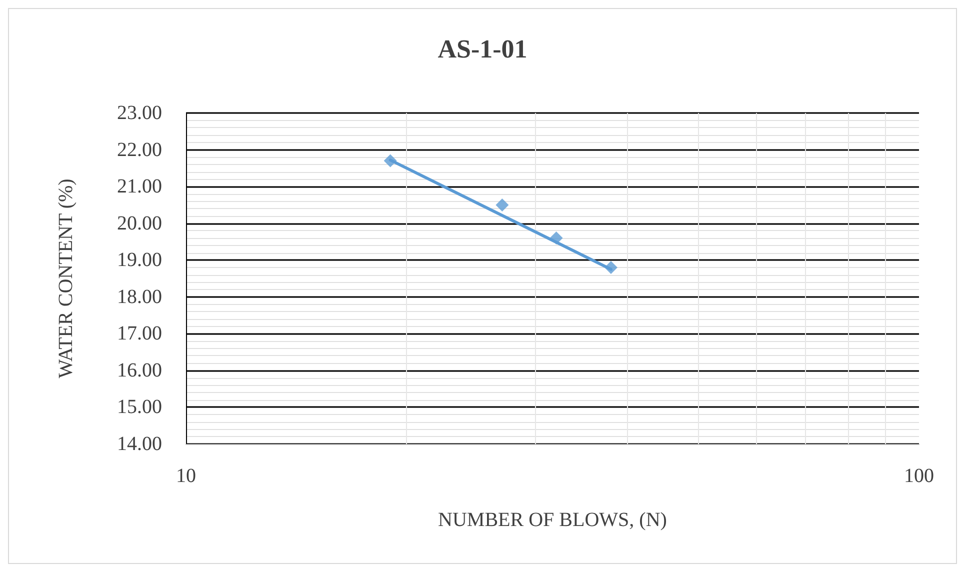 The height and width of the screenshot is (572, 965). I want to click on y-tick-label: 23.00, so click(139, 113).